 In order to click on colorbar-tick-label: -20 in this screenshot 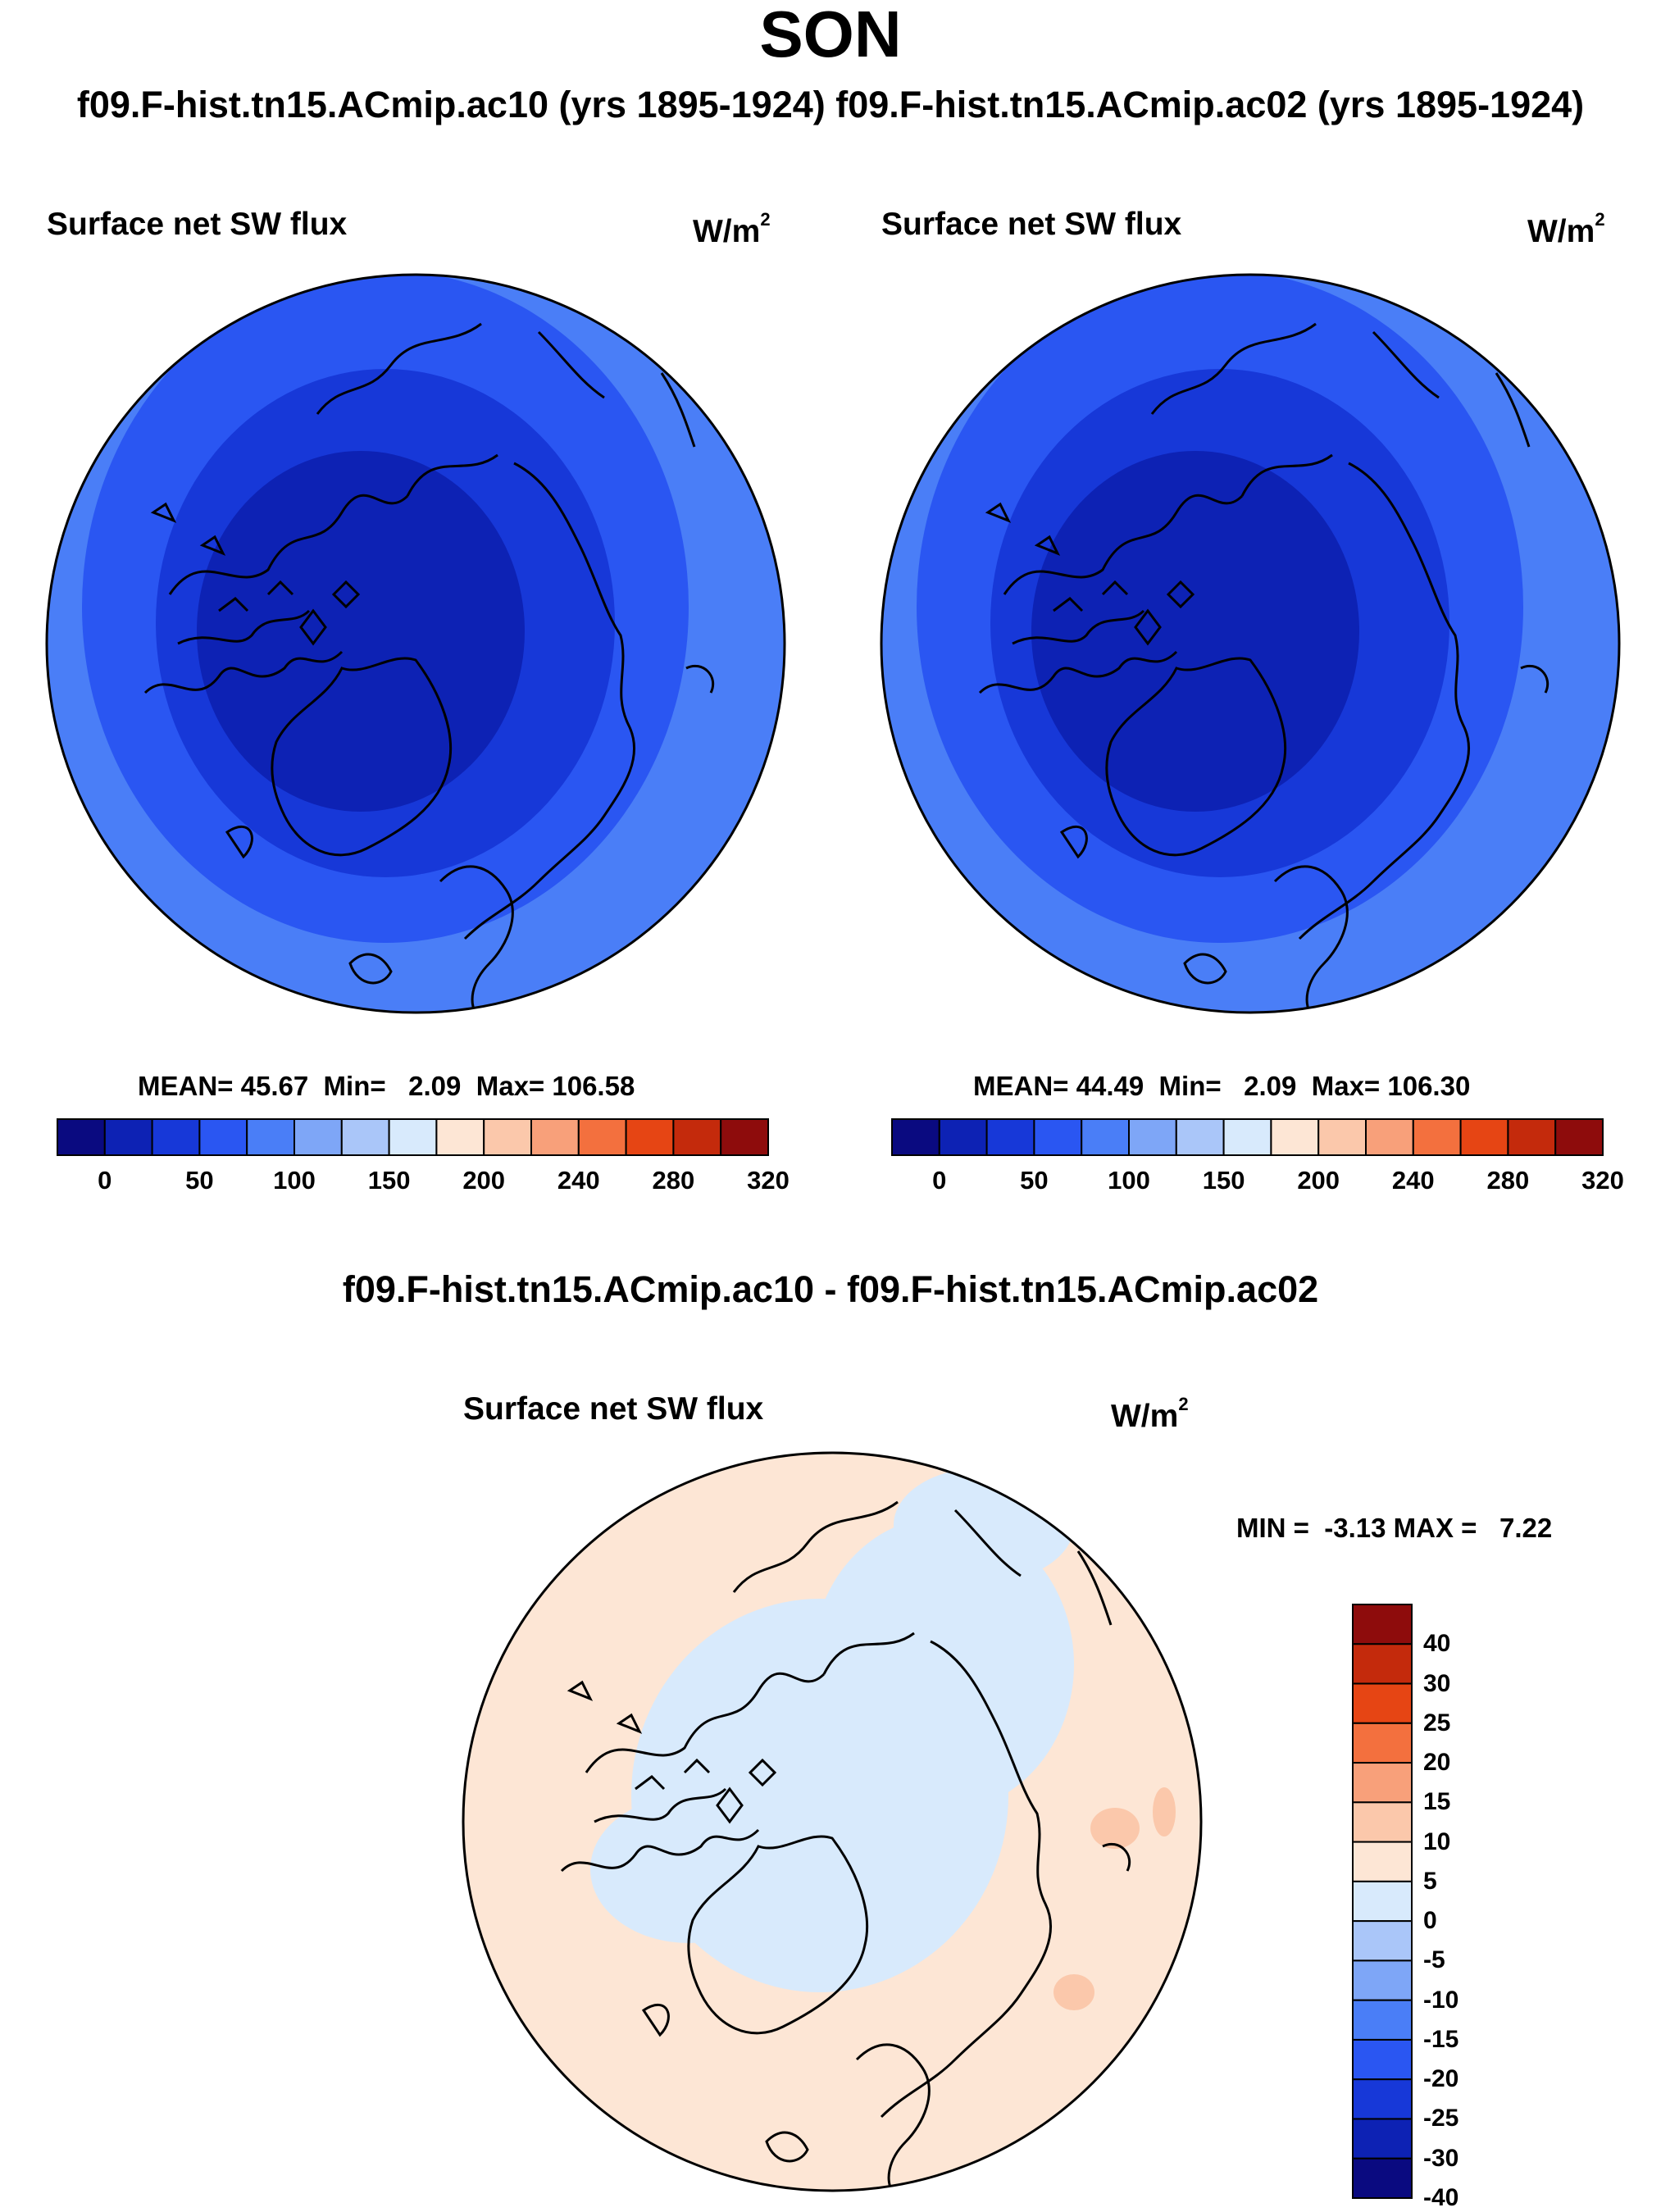, I will do `click(1441, 2079)`.